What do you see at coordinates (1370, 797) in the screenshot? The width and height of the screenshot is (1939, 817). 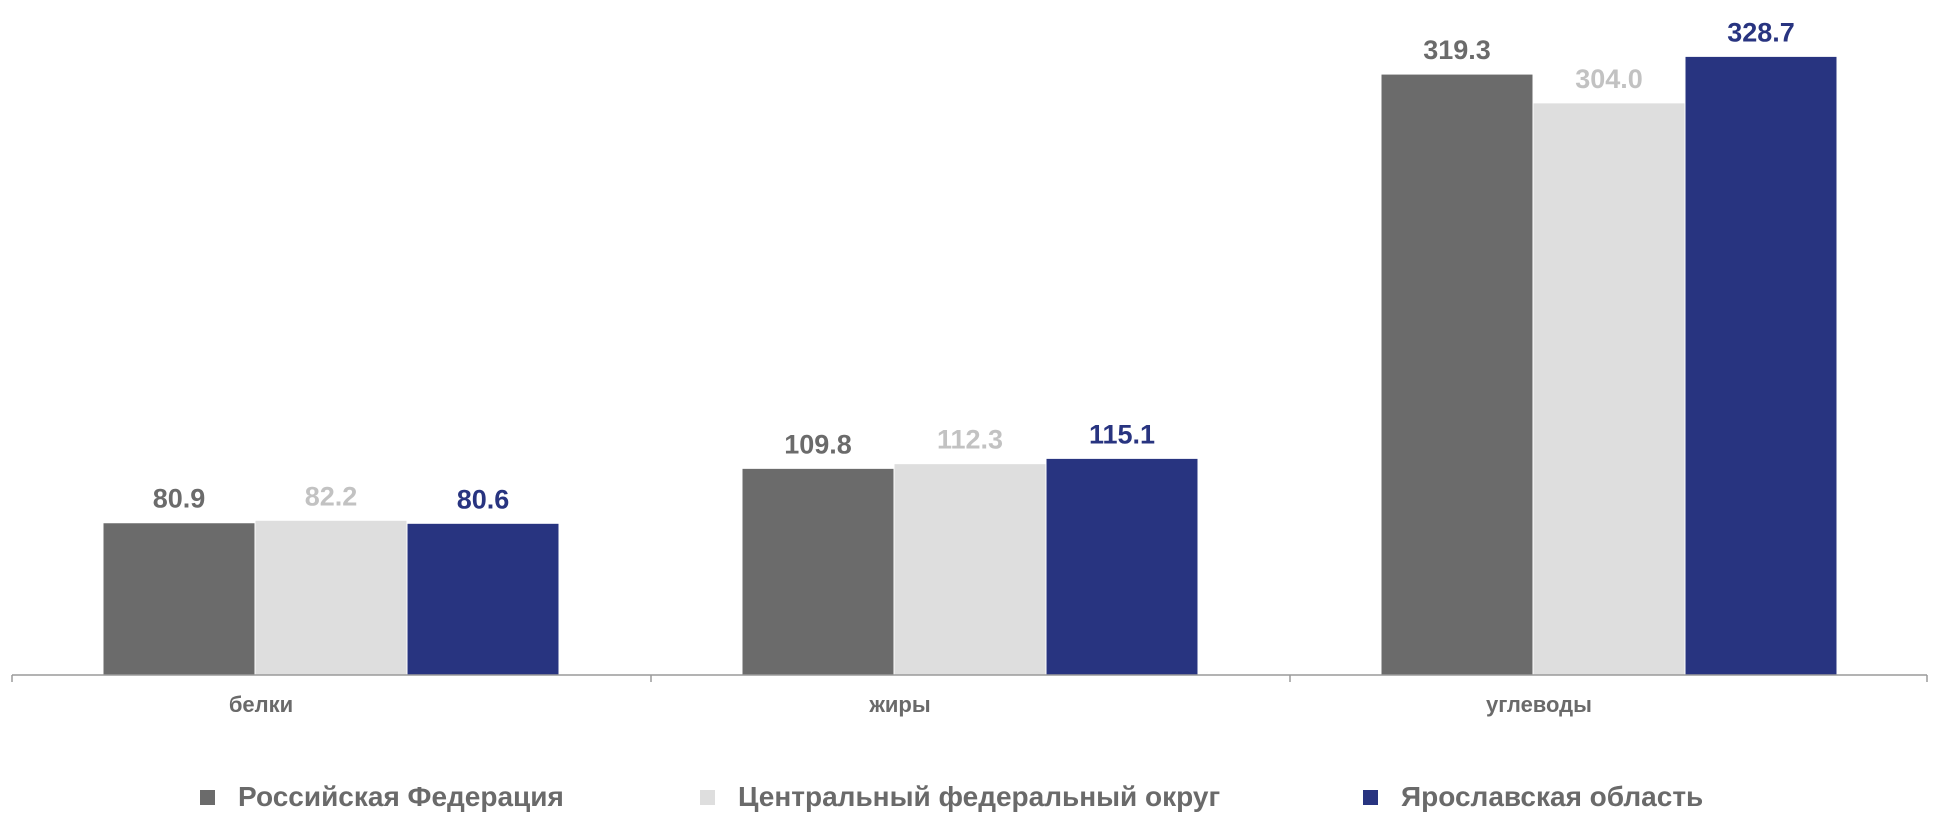 I see `legend-swatch-yaroslavl-region` at bounding box center [1370, 797].